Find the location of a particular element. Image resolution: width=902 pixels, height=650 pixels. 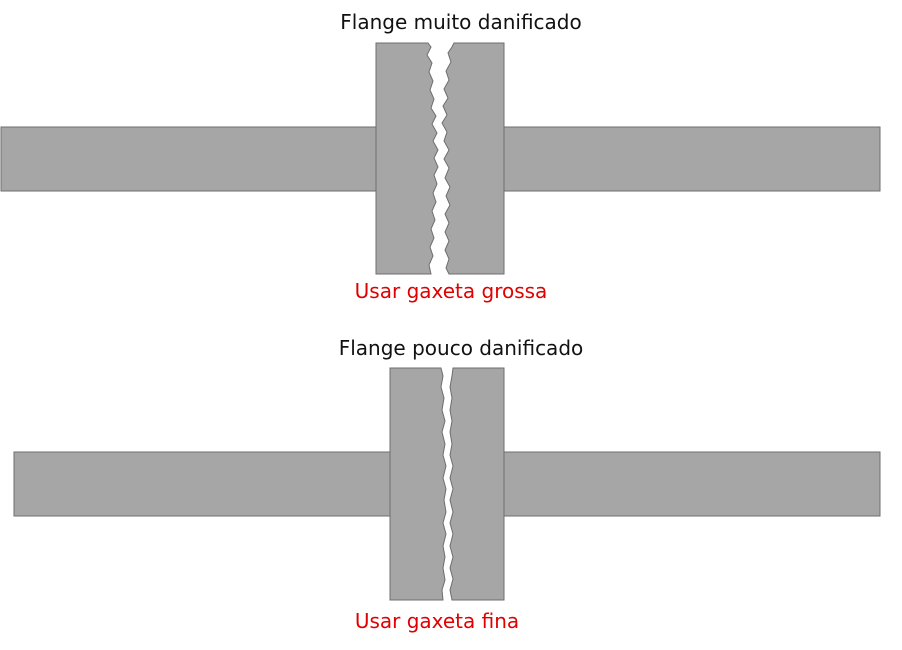

title-heavily-damaged: Flange muito danificado is located at coordinates (461, 22).